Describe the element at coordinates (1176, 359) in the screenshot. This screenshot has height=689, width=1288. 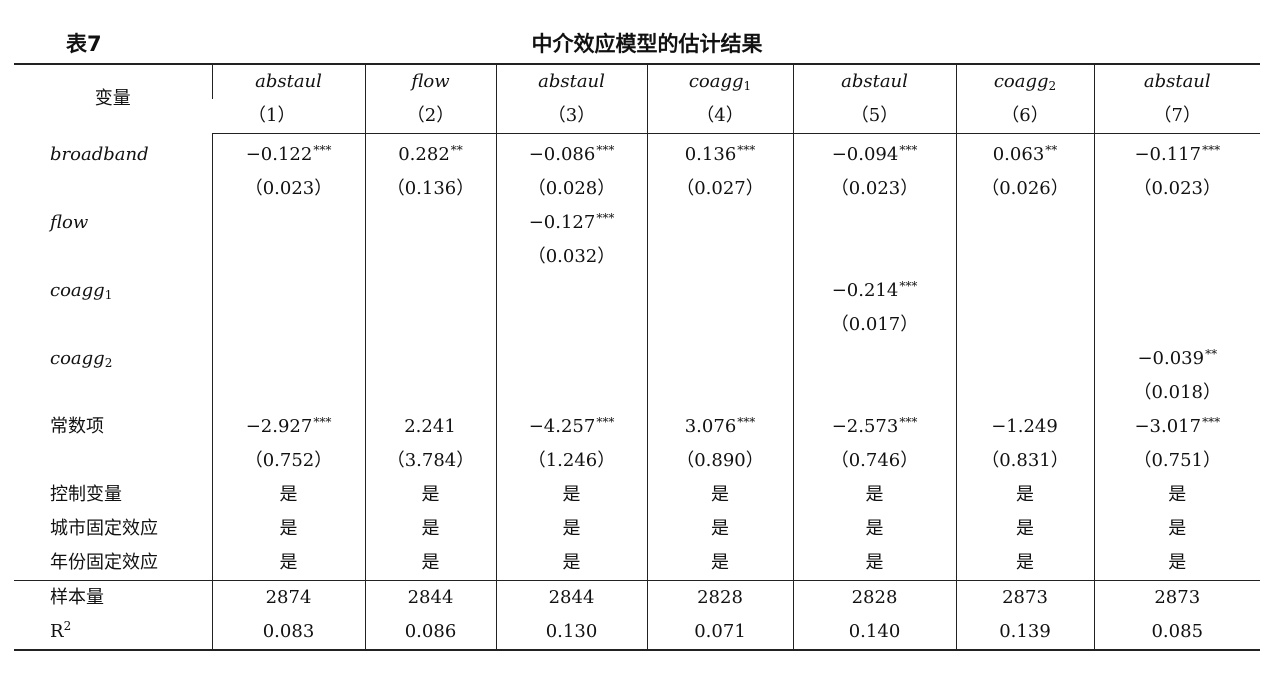
I see `coef-cell: −0.039**` at that location.